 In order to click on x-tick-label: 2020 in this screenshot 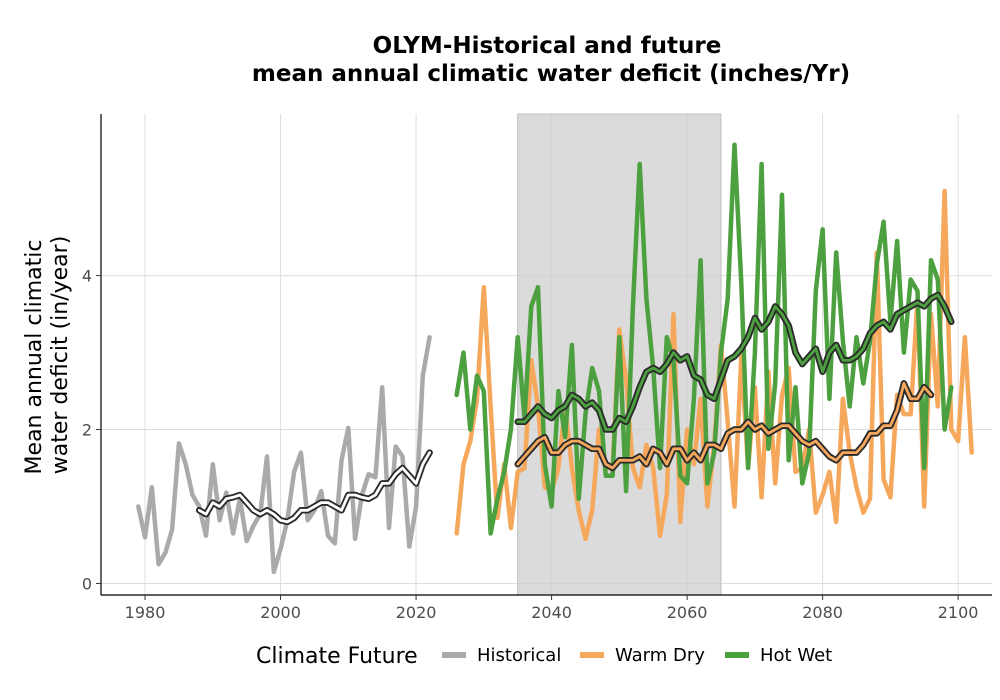, I will do `click(416, 612)`.